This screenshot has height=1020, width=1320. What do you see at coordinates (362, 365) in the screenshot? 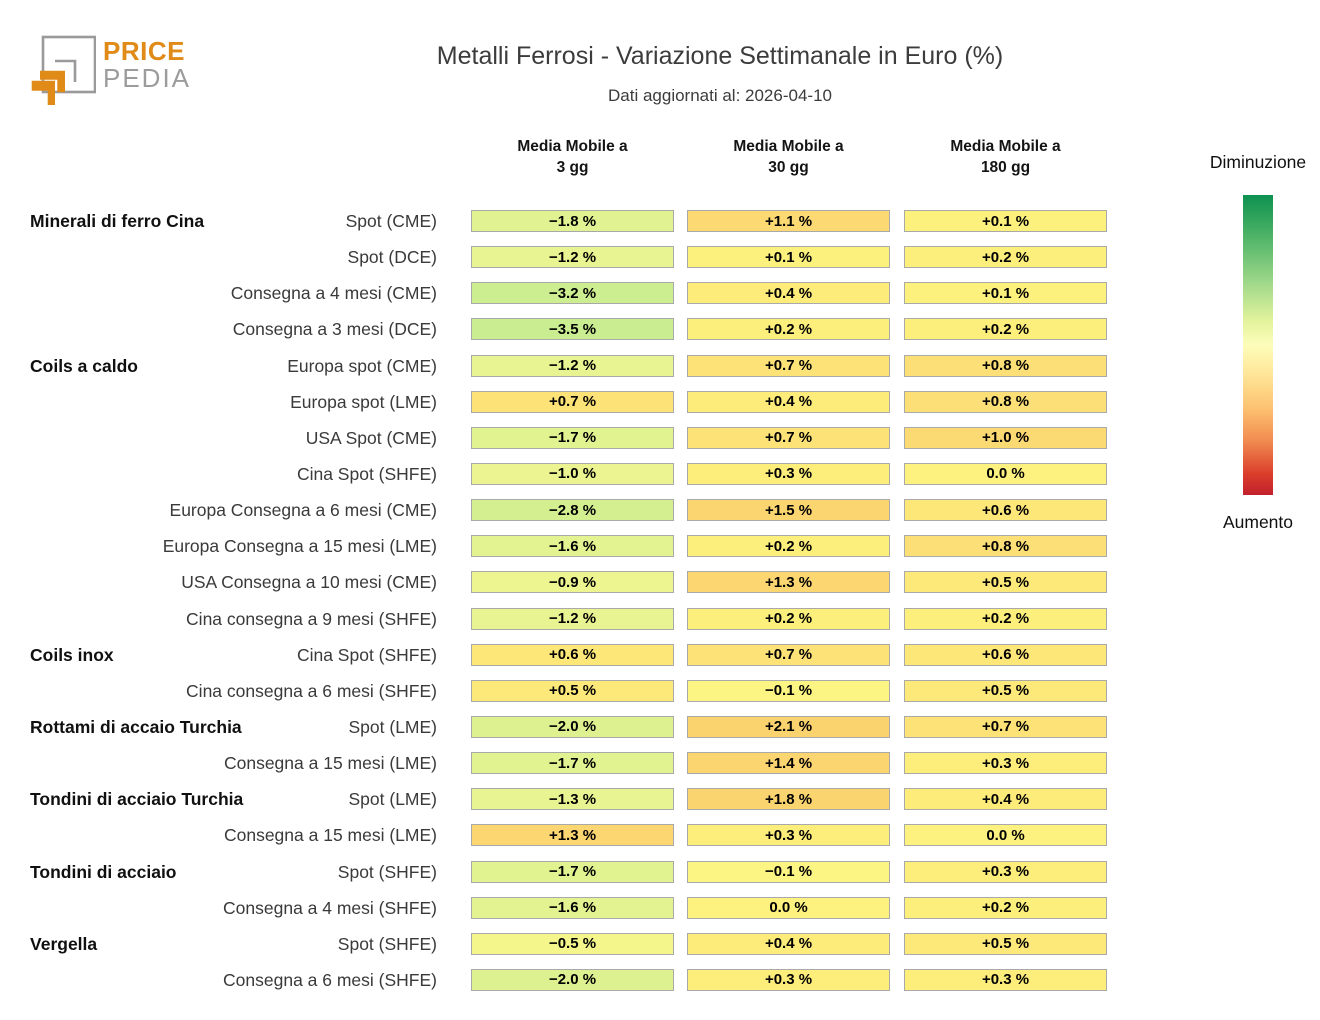
I see `row-label: Europa spot (CME)` at bounding box center [362, 365].